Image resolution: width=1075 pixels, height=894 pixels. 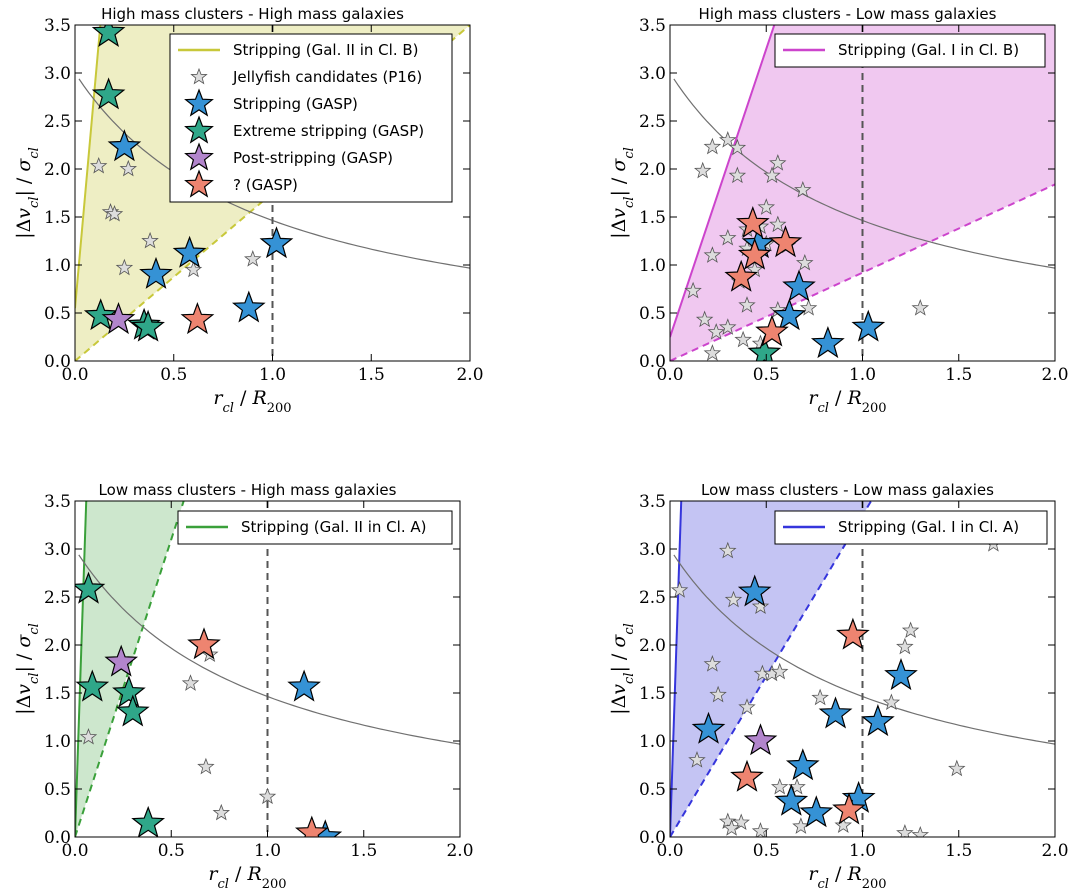 What do you see at coordinates (248, 490) in the screenshot?
I see `panel-title: Low mass clusters - High mass galaxies` at bounding box center [248, 490].